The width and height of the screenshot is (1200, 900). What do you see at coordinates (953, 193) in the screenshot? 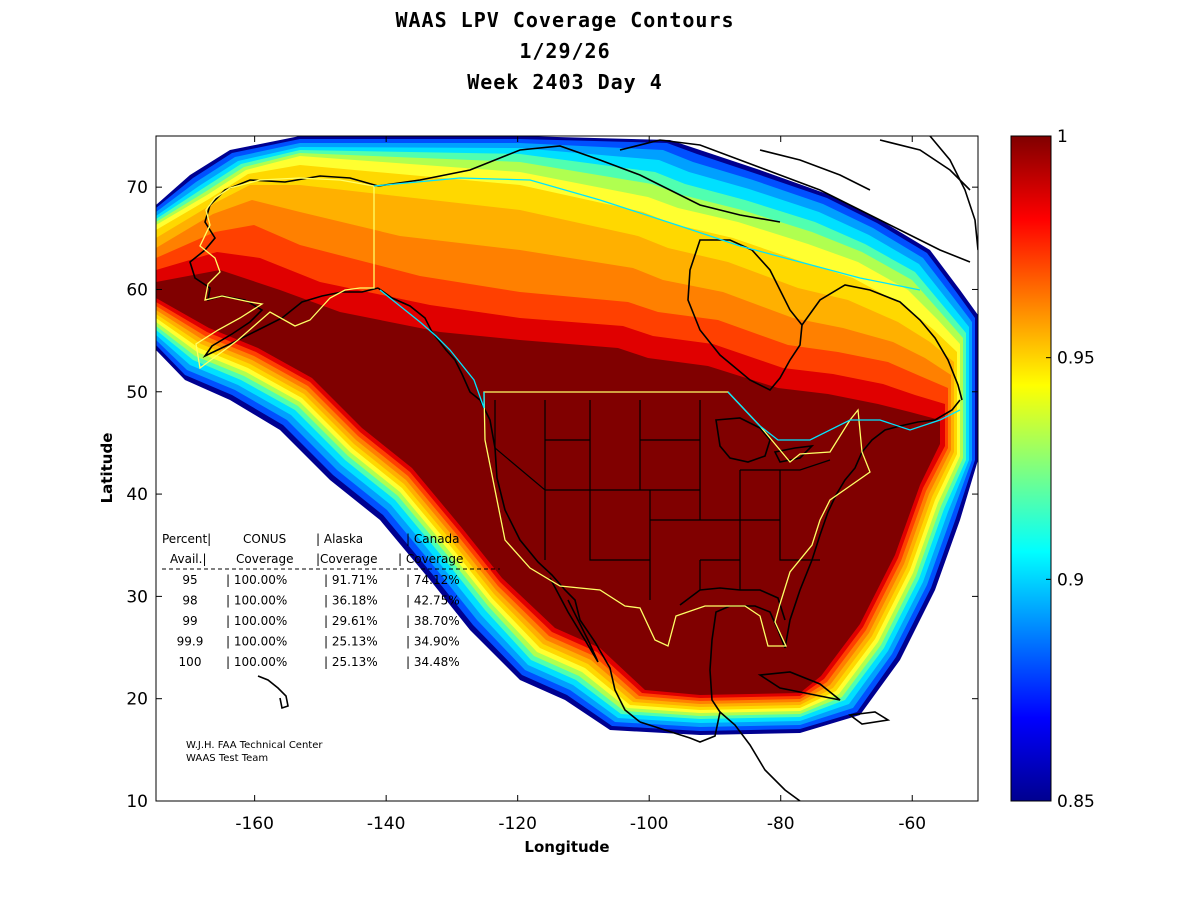
I see `coastline-greenland` at bounding box center [953, 193].